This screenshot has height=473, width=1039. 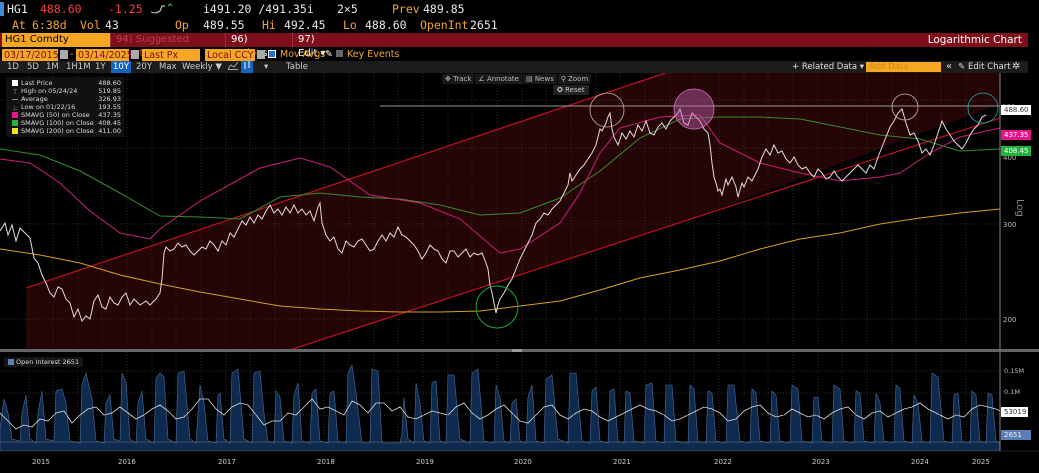 What do you see at coordinates (1016, 135) in the screenshot?
I see `sma50-price-tag: 437.35` at bounding box center [1016, 135].